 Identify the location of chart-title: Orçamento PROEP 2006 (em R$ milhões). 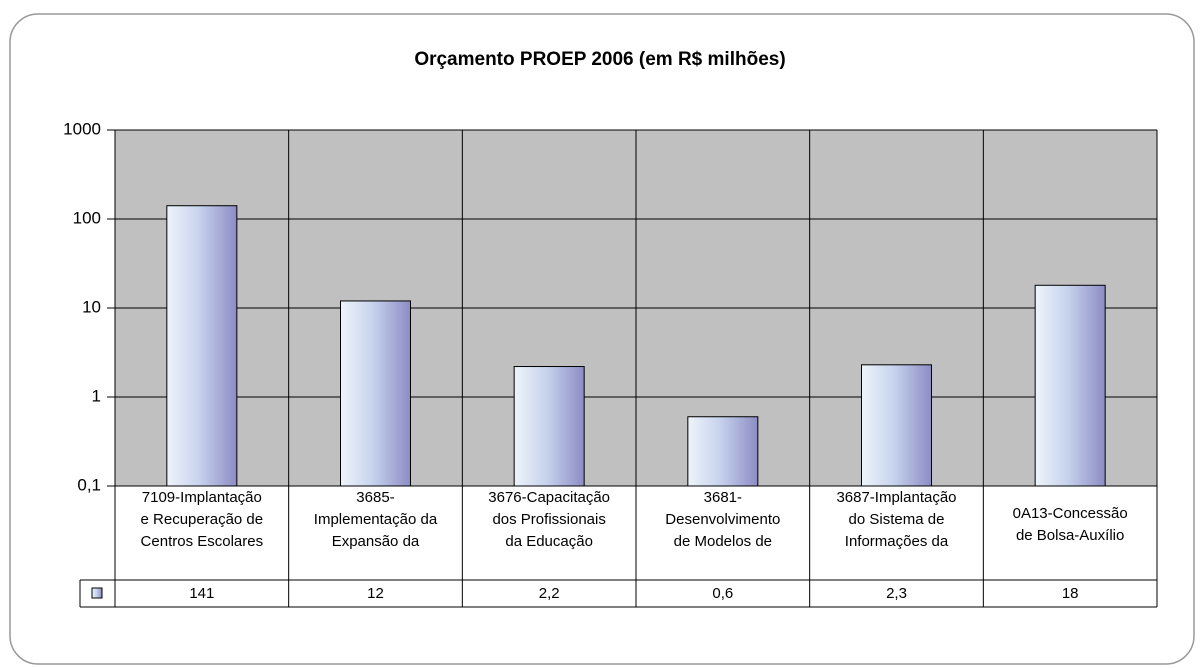
(599, 59).